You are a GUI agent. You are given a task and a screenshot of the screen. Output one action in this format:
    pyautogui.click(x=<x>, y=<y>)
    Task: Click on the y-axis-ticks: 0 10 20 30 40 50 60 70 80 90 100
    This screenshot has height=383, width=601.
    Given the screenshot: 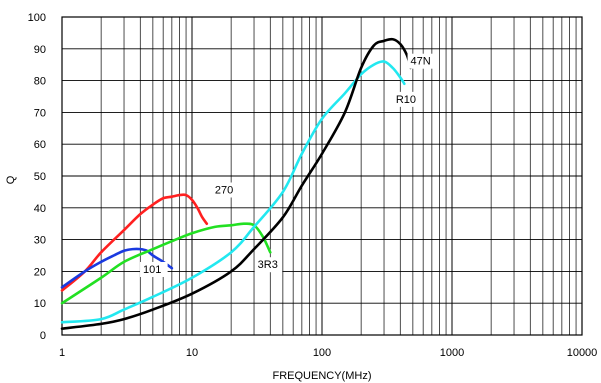 What is the action you would take?
    pyautogui.click(x=37, y=177)
    